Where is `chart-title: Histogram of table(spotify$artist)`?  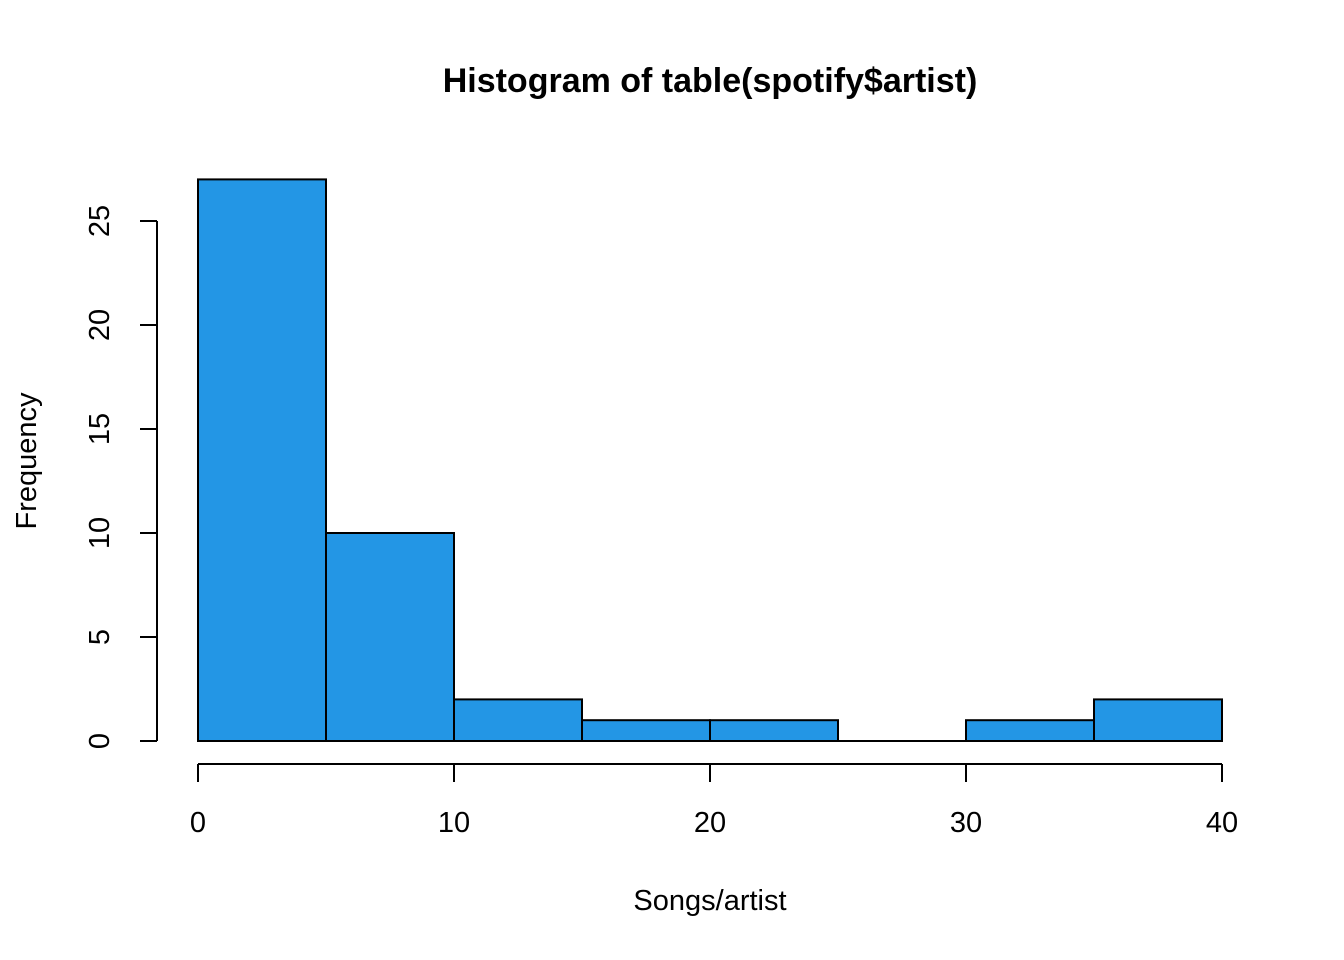
chart-title: Histogram of table(spotify$artist) is located at coordinates (710, 81).